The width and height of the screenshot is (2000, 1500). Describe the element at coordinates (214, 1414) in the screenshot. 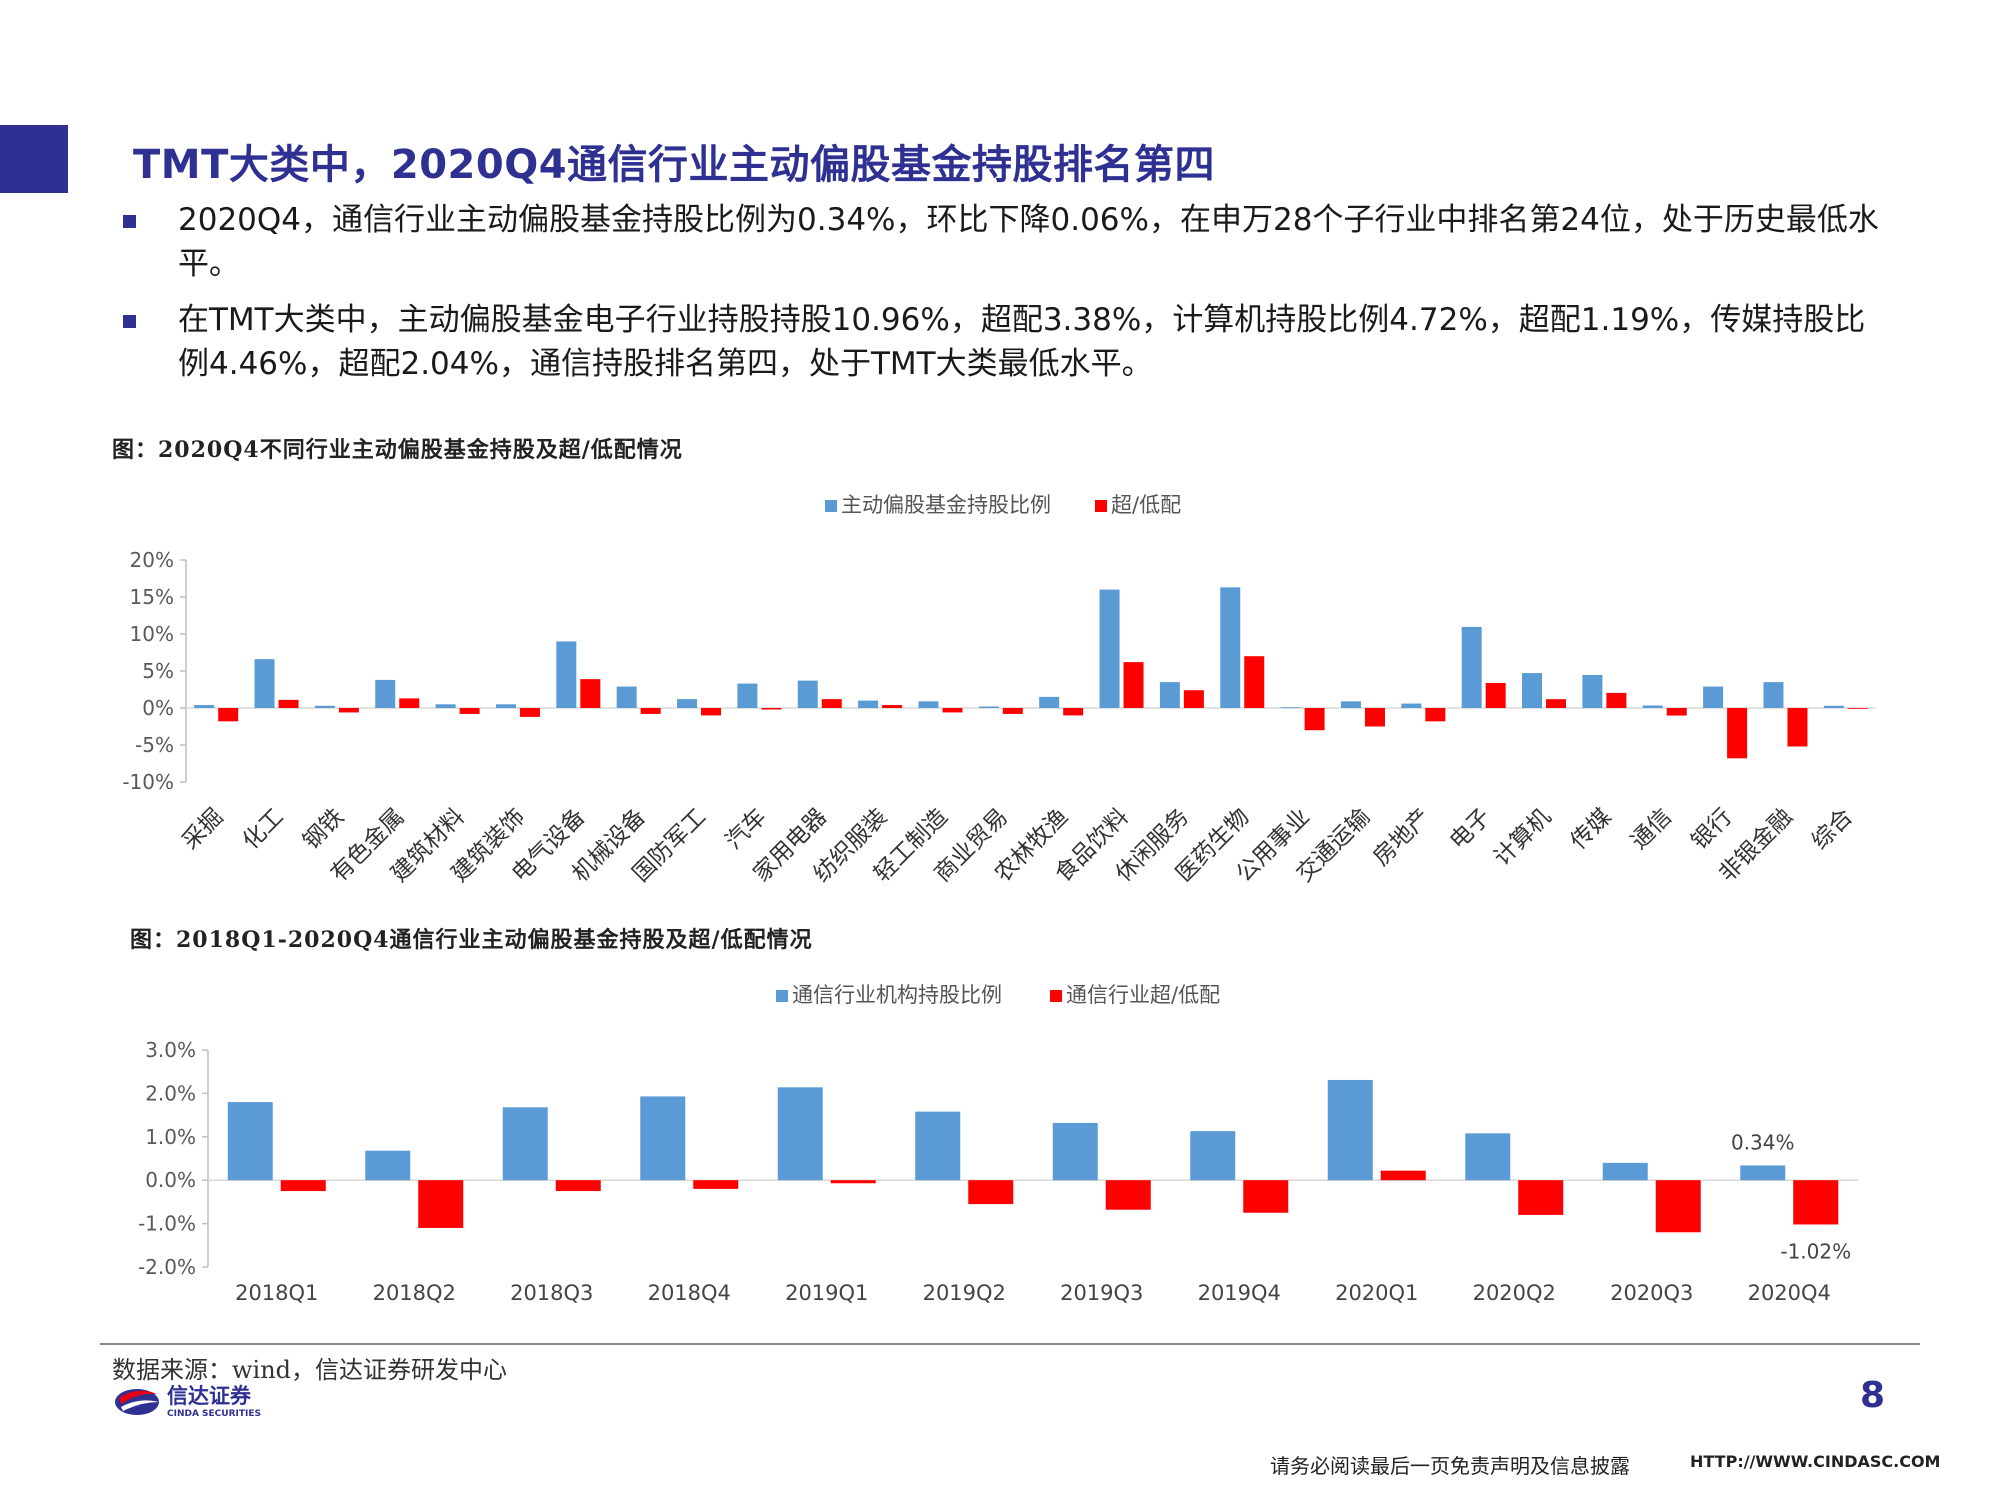

I see `logo-subtext: CINDA SECURITIES` at that location.